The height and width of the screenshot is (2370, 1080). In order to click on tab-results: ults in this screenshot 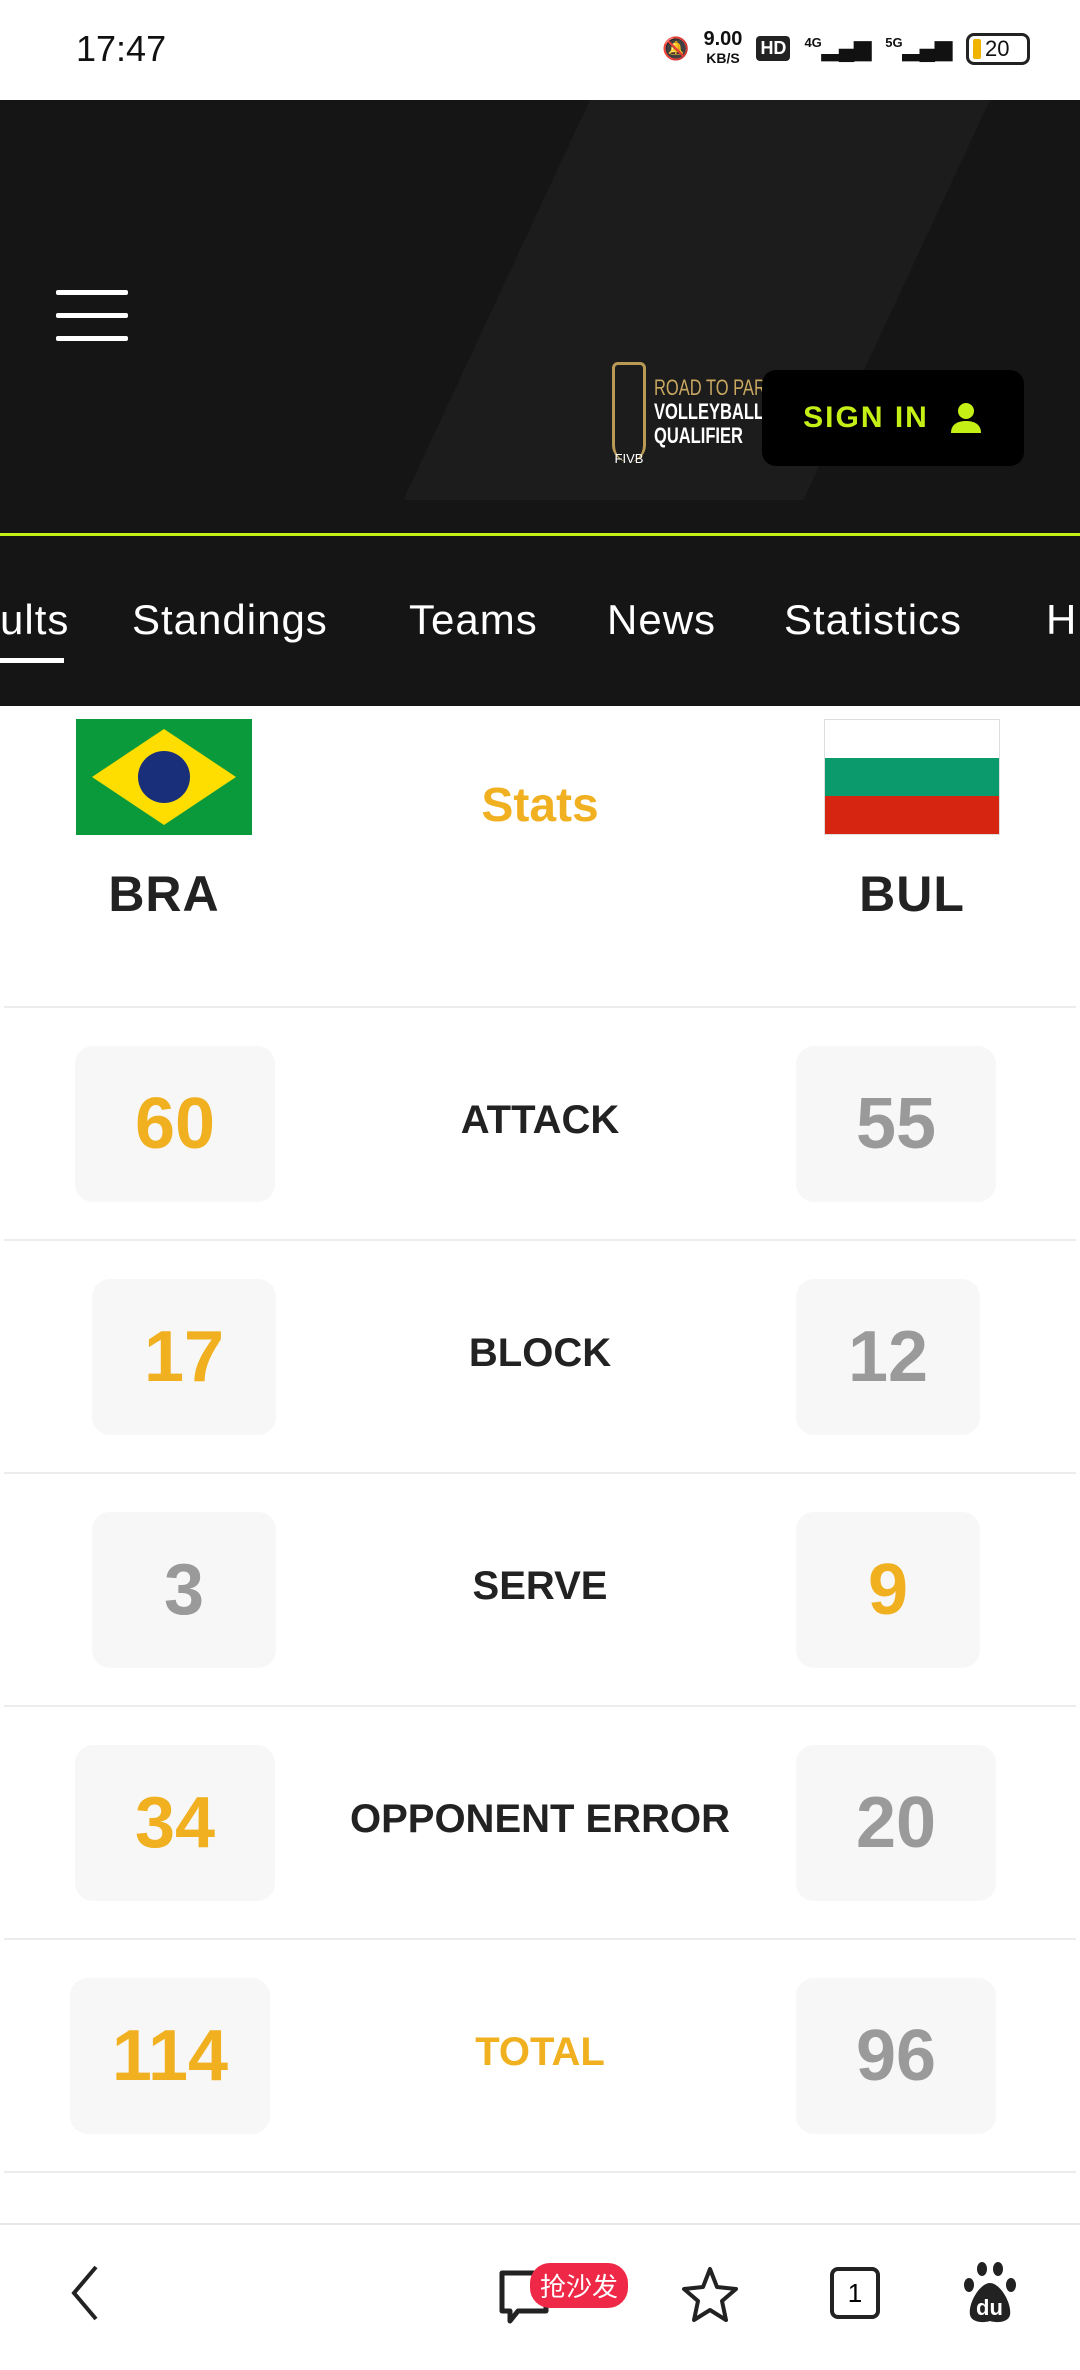, I will do `click(35, 619)`.